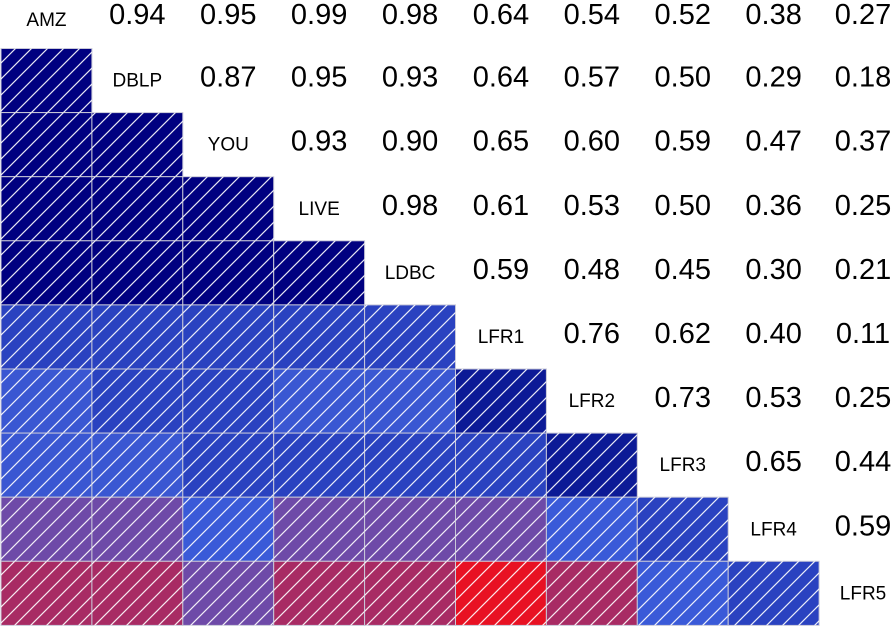 This screenshot has width=895, height=631. Describe the element at coordinates (228, 78) in the screenshot. I see `value-dblp-you: 0.87` at that location.